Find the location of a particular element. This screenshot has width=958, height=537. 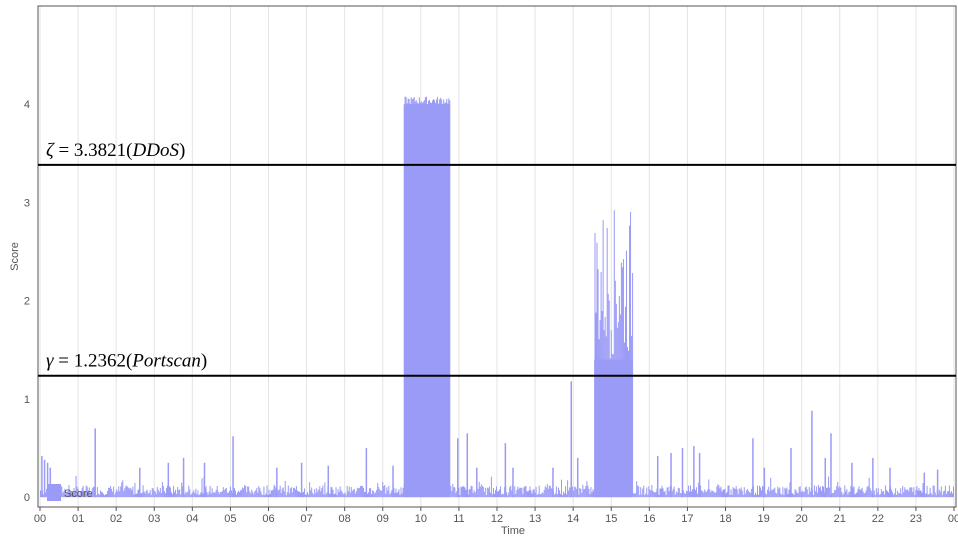

threshold-label: ζ = 3.3821(DDoS) is located at coordinates (115, 150).